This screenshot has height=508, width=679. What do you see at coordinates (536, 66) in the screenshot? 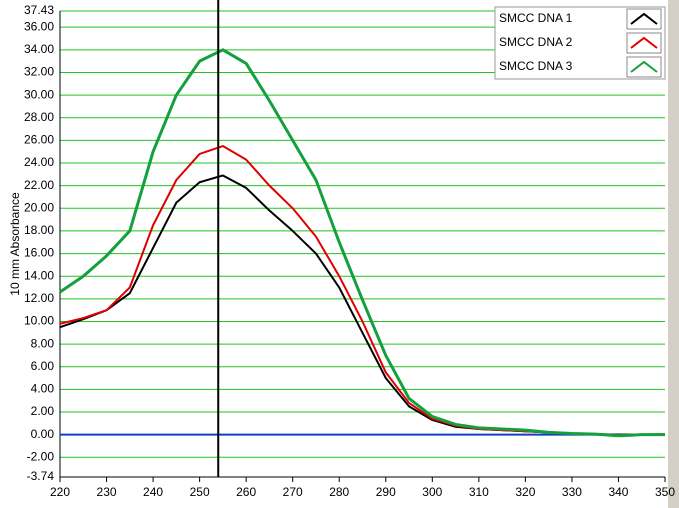
I see `legend-label: SMCC DNA 3` at bounding box center [536, 66].